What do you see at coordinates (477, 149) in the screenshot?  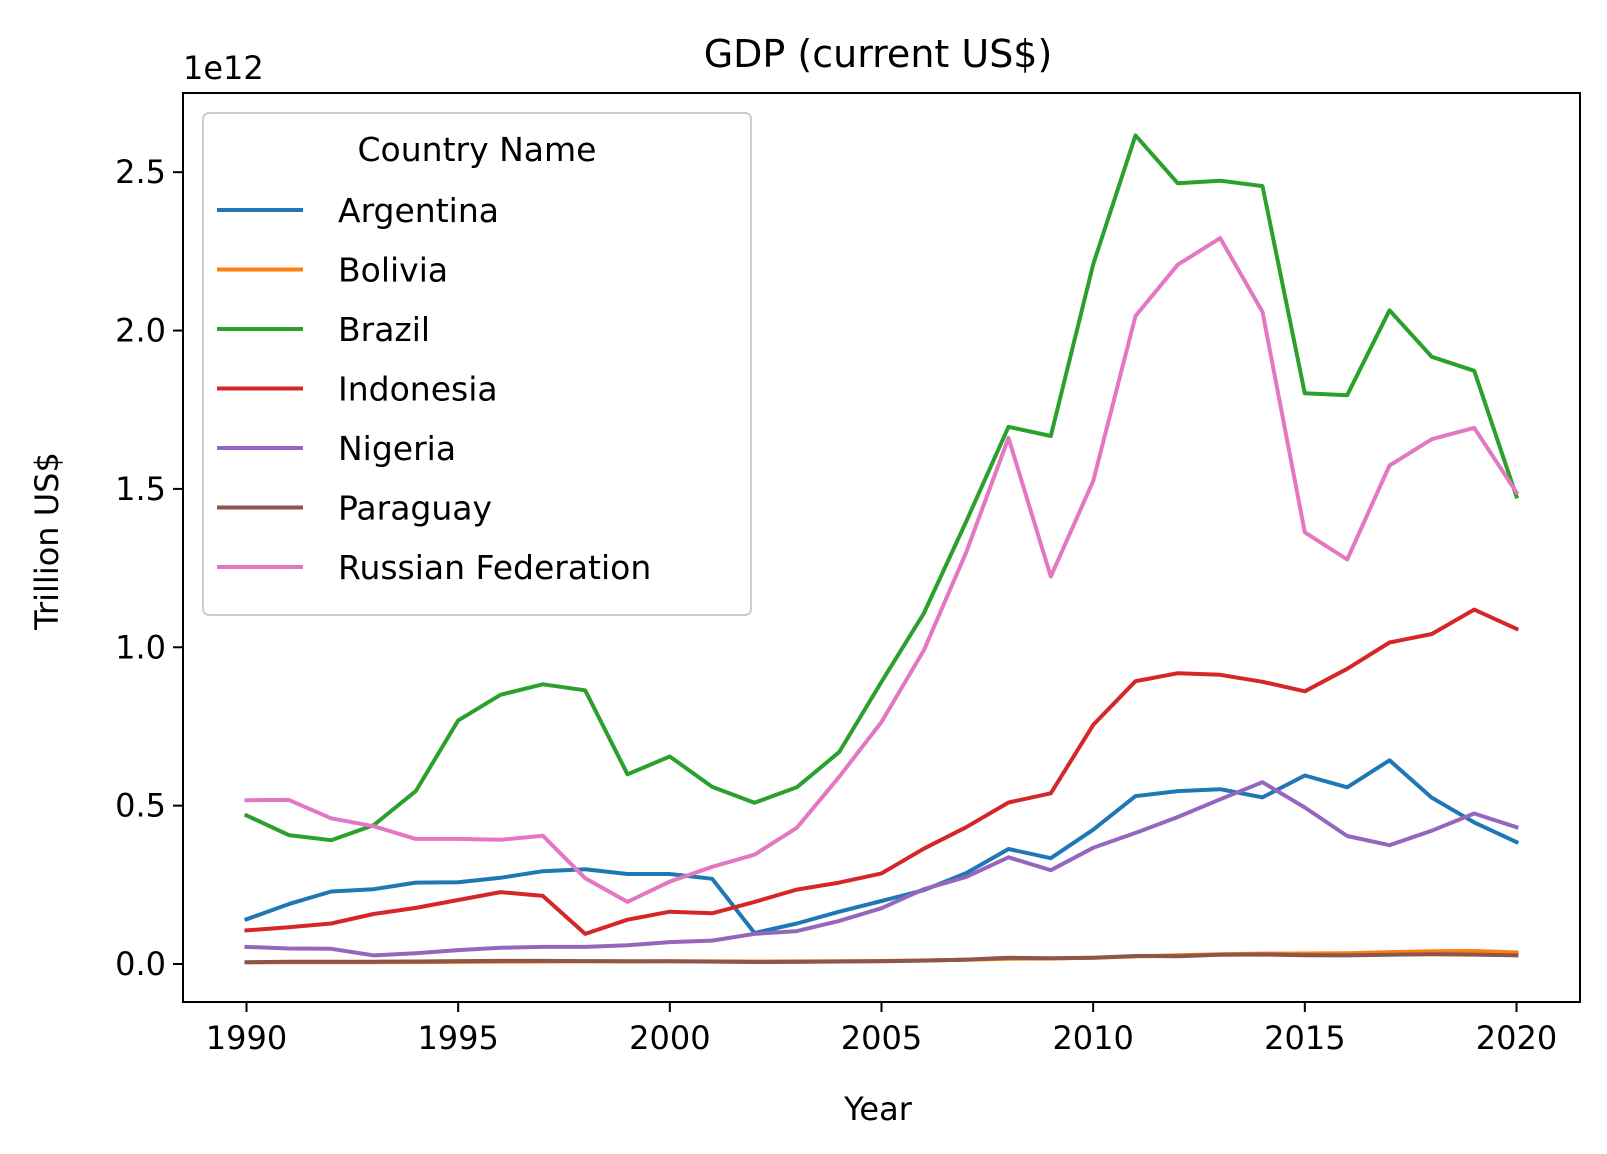 I see `legend-title: Country Name` at bounding box center [477, 149].